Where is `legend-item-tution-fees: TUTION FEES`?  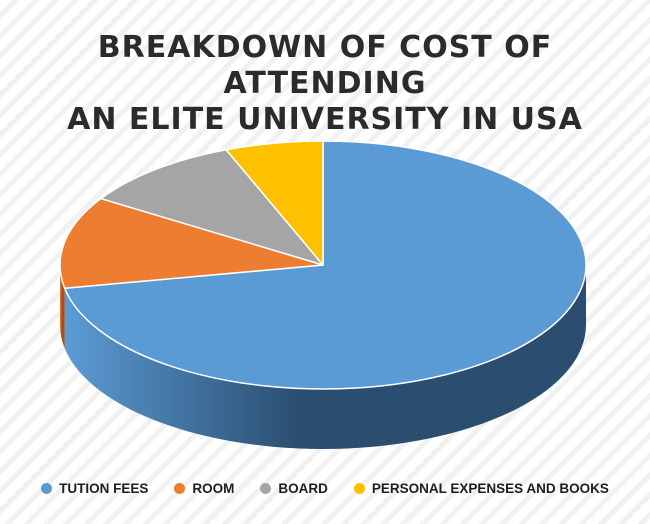
legend-item-tution-fees: TUTION FEES is located at coordinates (94, 488).